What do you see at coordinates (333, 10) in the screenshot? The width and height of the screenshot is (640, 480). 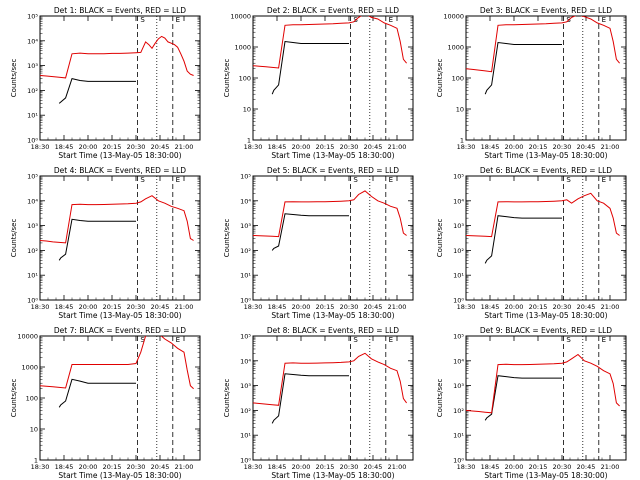 I see `panel-title: Det 2: BLACK = Events, RED = LLD` at bounding box center [333, 10].